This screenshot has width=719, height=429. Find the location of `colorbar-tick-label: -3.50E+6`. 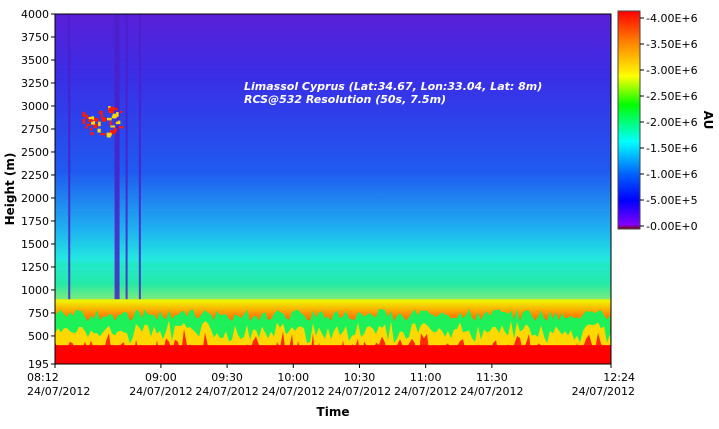

colorbar-tick-label: -3.50E+6 is located at coordinates (672, 44).